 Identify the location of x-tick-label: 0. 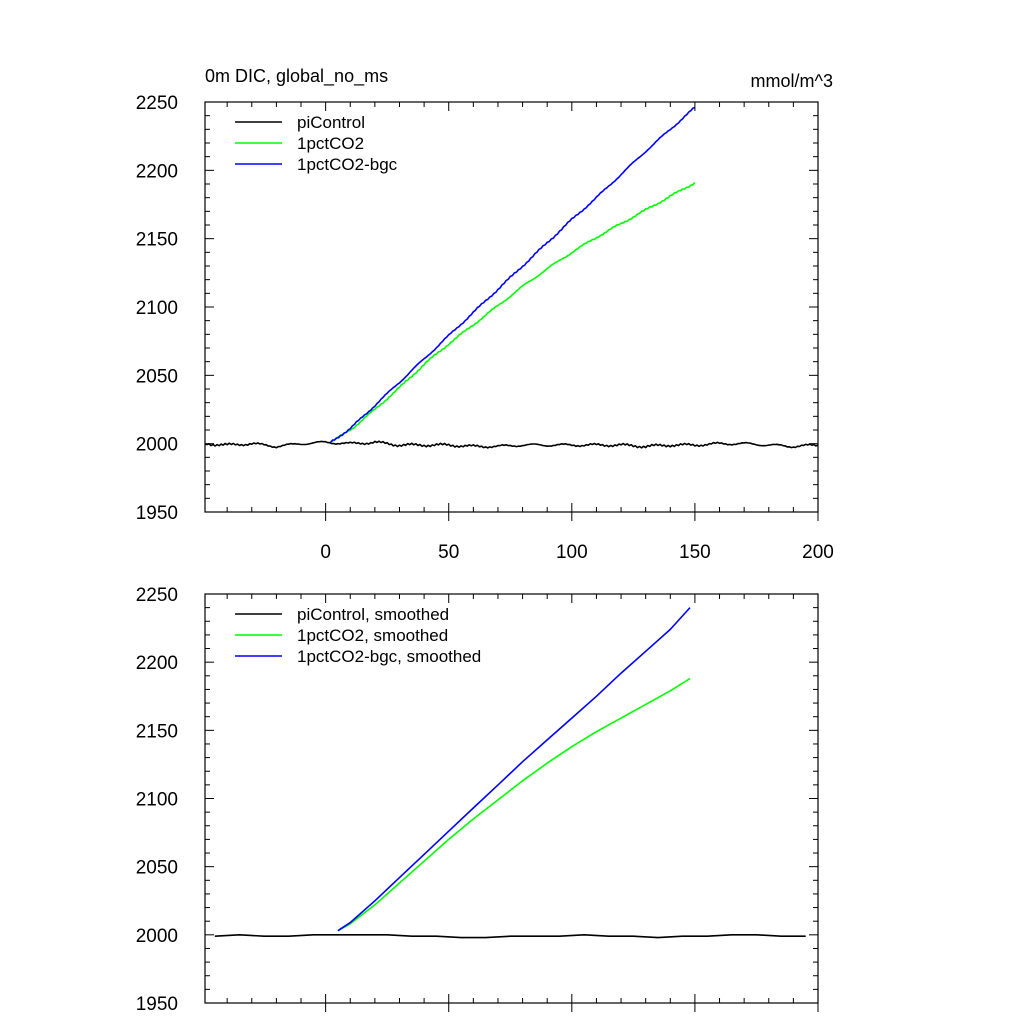
(325, 552).